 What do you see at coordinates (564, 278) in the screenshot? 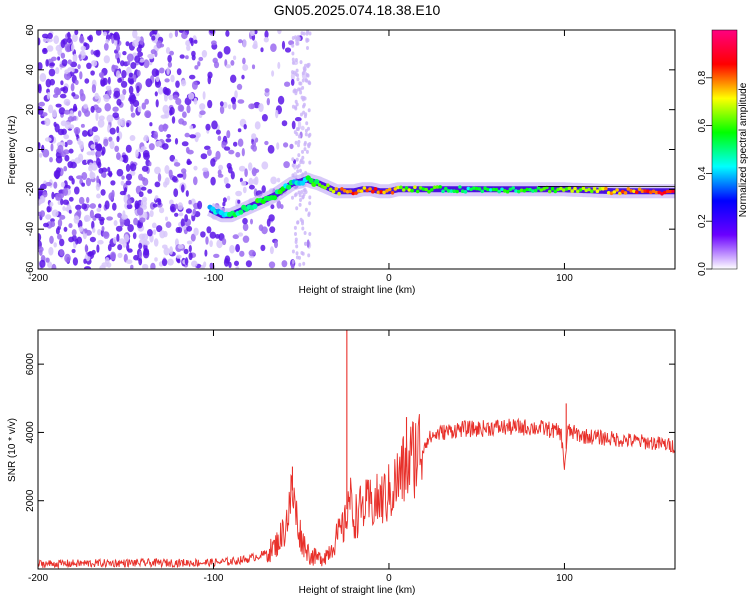
I see `x-tick-label: 100` at bounding box center [564, 278].